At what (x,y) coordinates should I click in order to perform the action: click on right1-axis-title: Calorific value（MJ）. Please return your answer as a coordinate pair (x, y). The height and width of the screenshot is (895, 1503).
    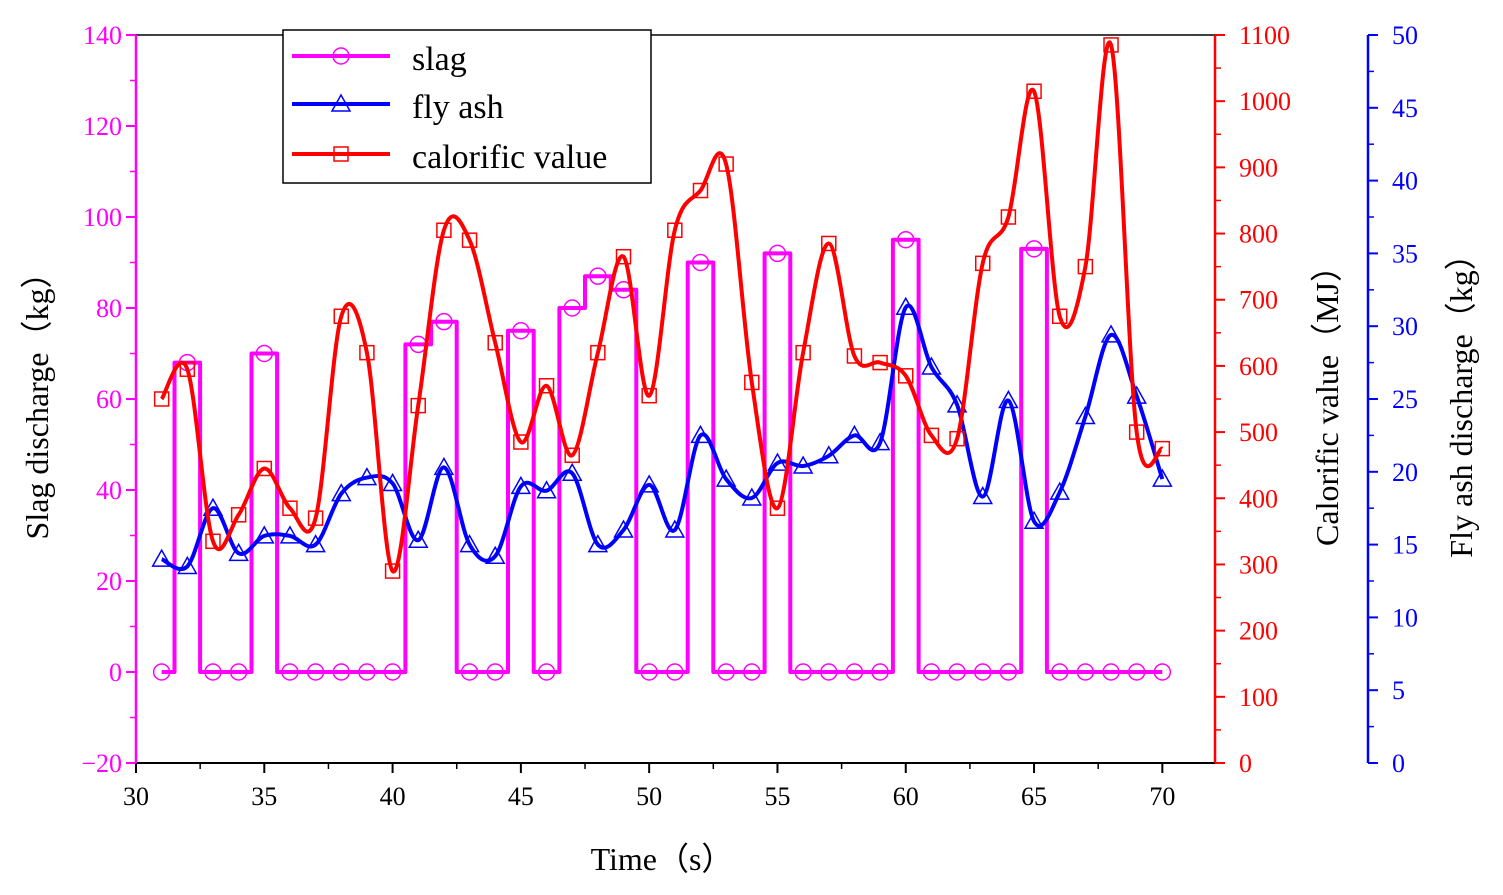
    Looking at the image, I should click on (1327, 398).